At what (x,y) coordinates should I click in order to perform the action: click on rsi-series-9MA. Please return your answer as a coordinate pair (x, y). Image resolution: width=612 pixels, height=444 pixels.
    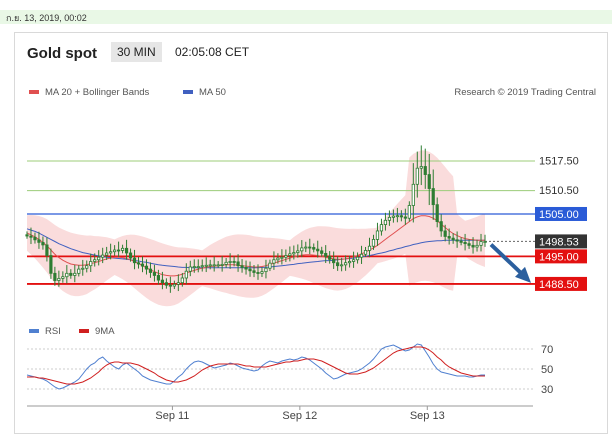
    Looking at the image, I should click on (256, 365).